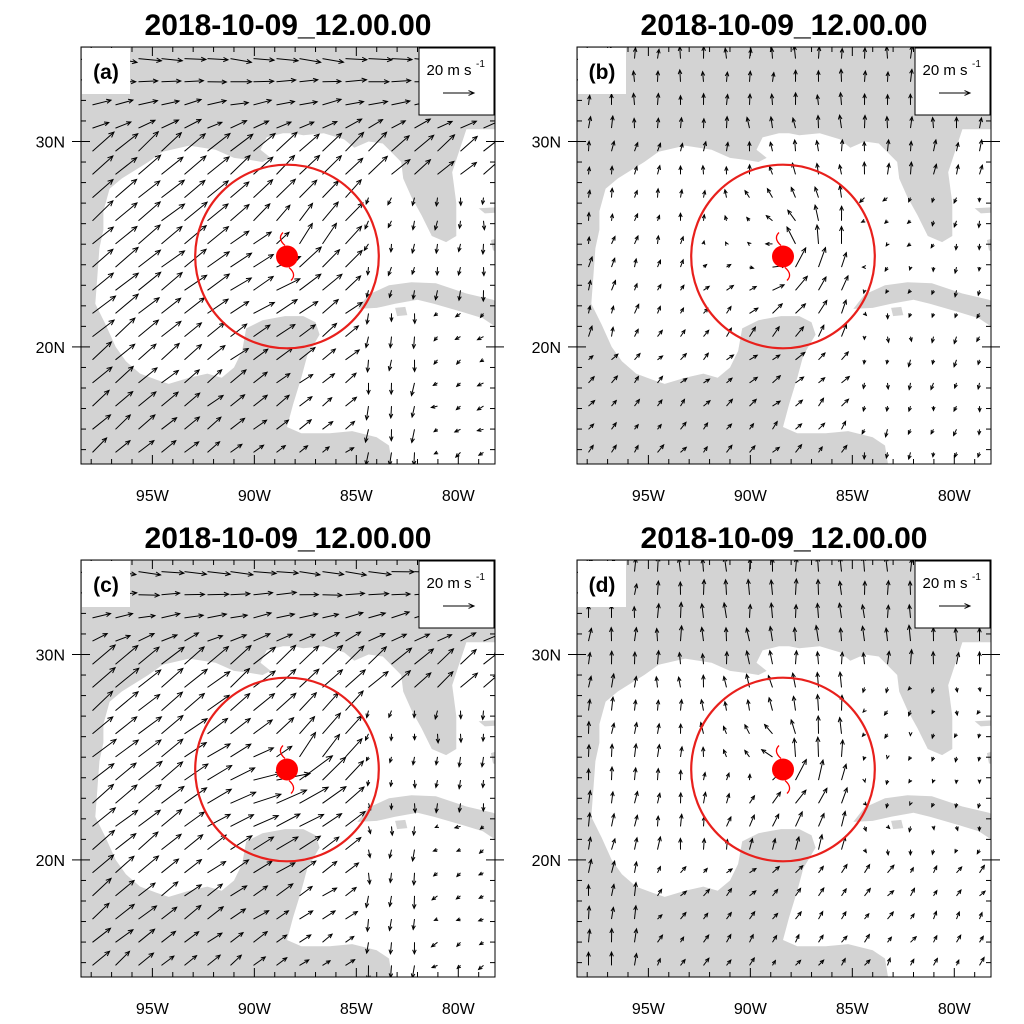  What do you see at coordinates (486, 723) in the screenshot?
I see `grand-bahama-island` at bounding box center [486, 723].